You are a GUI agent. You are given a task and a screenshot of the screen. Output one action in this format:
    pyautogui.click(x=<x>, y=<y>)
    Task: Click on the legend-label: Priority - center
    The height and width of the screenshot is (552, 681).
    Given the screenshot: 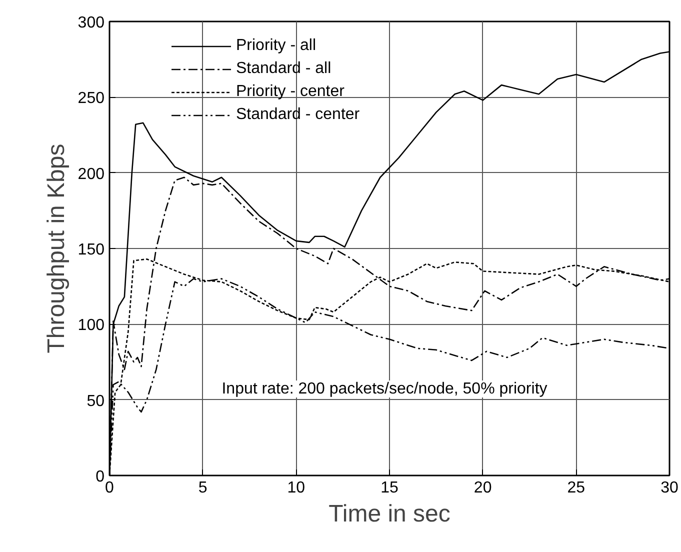 What is the action you would take?
    pyautogui.click(x=290, y=92)
    